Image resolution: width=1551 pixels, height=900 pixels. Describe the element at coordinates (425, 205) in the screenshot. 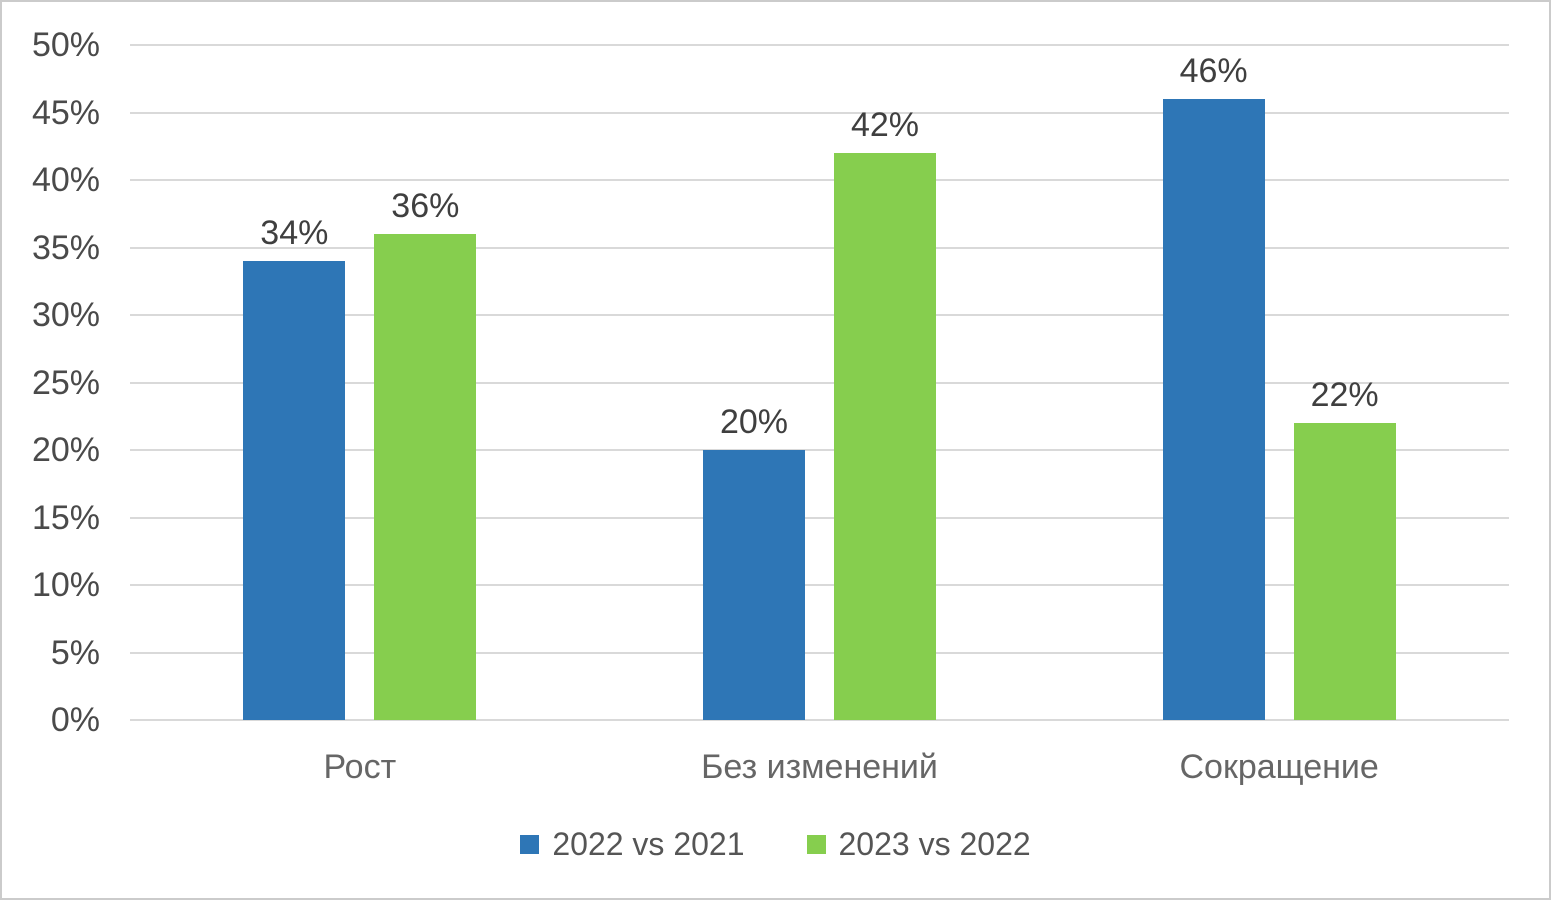

I see `data-label: 36%` at that location.